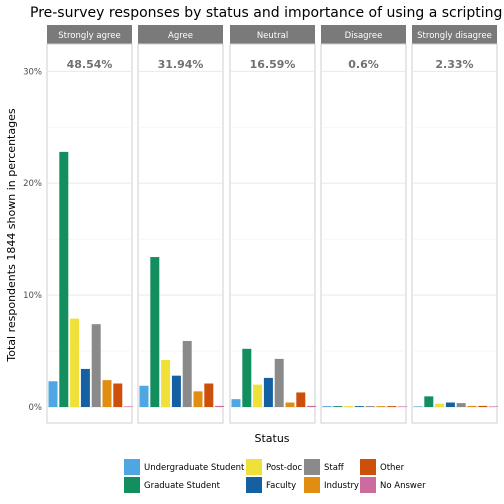 The height and width of the screenshot is (504, 504). I want to click on y-tick-label: 30%, so click(32, 72).